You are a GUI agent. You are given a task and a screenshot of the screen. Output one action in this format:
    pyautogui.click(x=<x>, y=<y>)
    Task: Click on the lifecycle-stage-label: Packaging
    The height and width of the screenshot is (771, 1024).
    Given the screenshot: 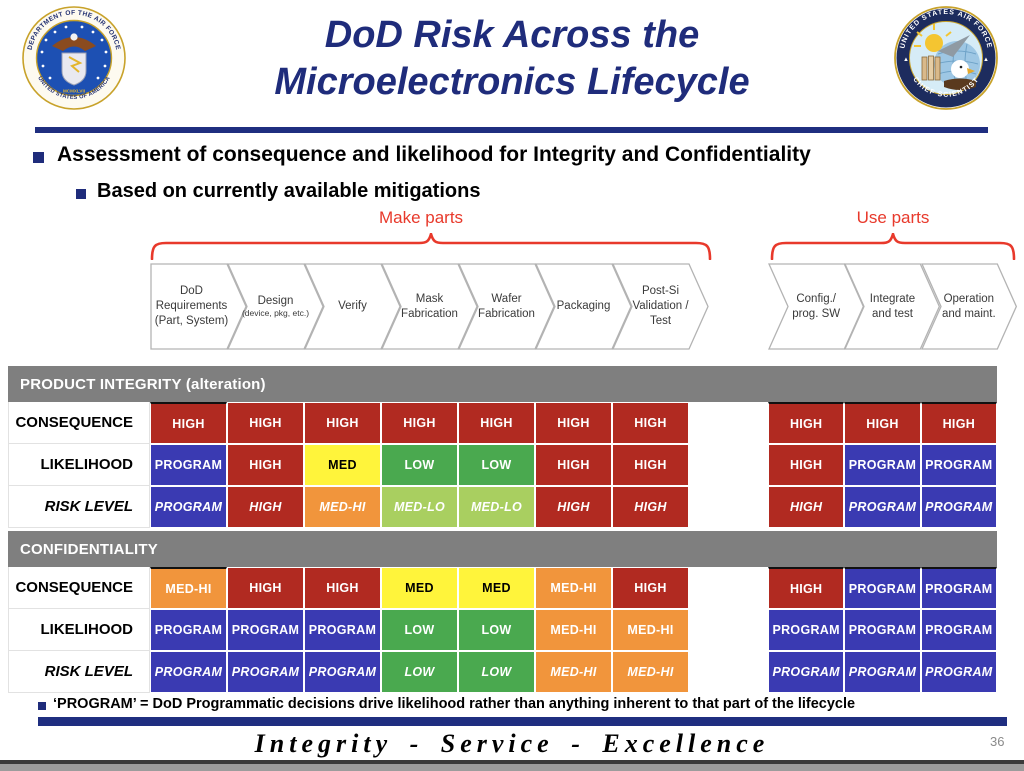 What is the action you would take?
    pyautogui.click(x=583, y=306)
    